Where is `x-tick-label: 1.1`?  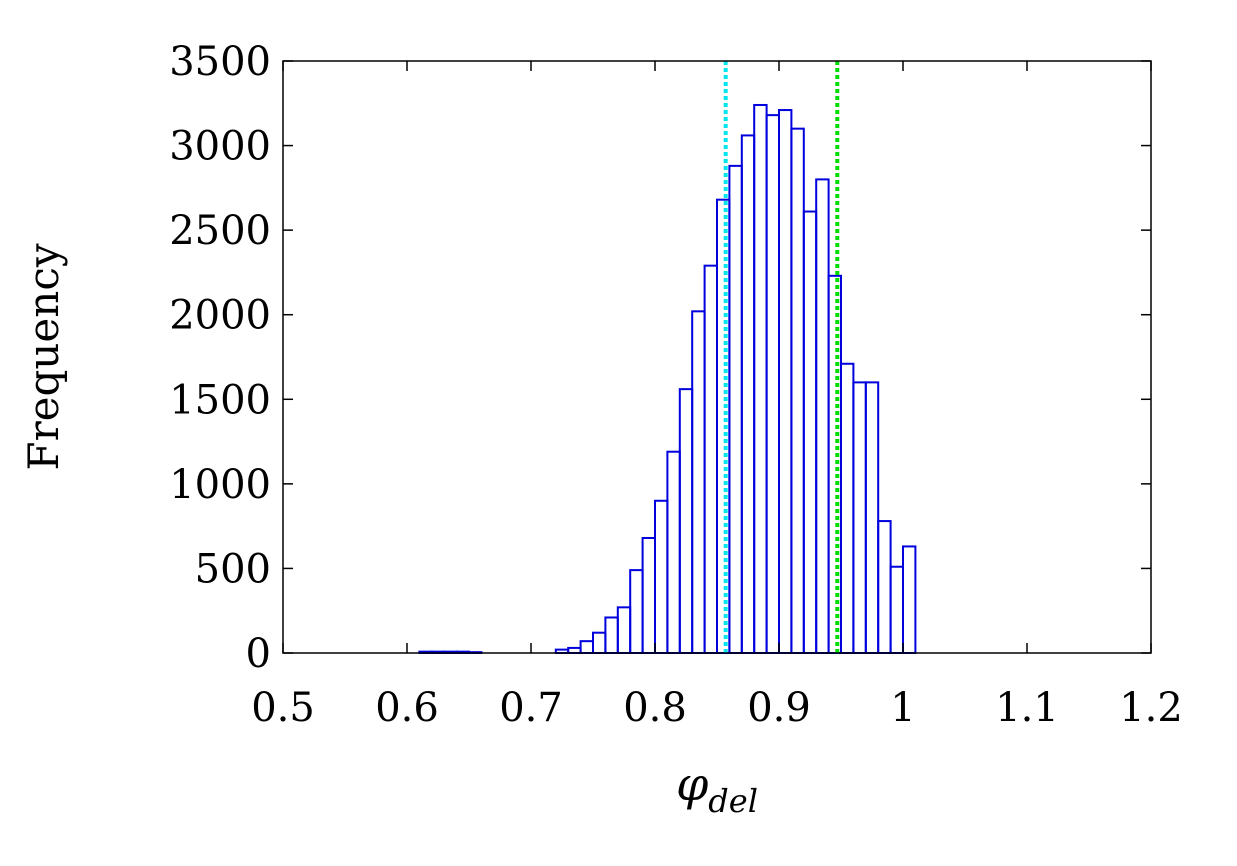
x-tick-label: 1.1 is located at coordinates (1027, 708).